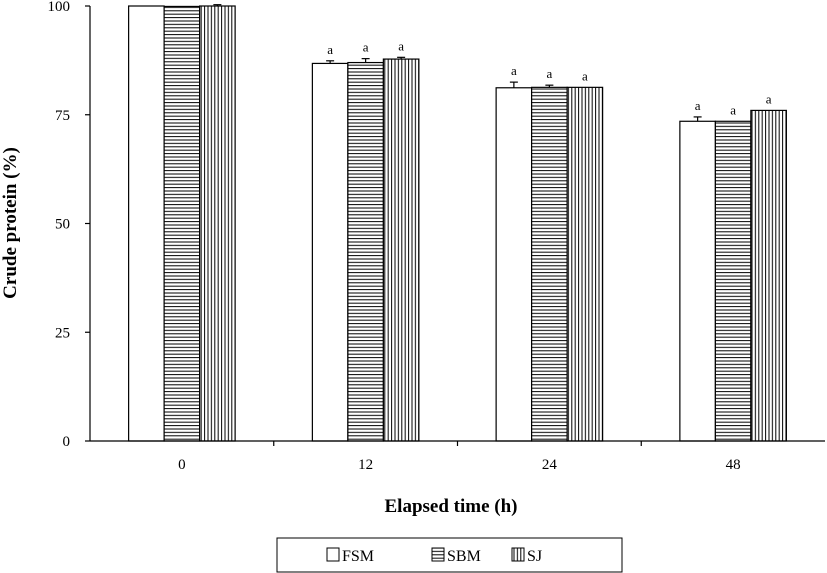 The height and width of the screenshot is (573, 827). I want to click on legend-swatch-fsm, so click(333, 554).